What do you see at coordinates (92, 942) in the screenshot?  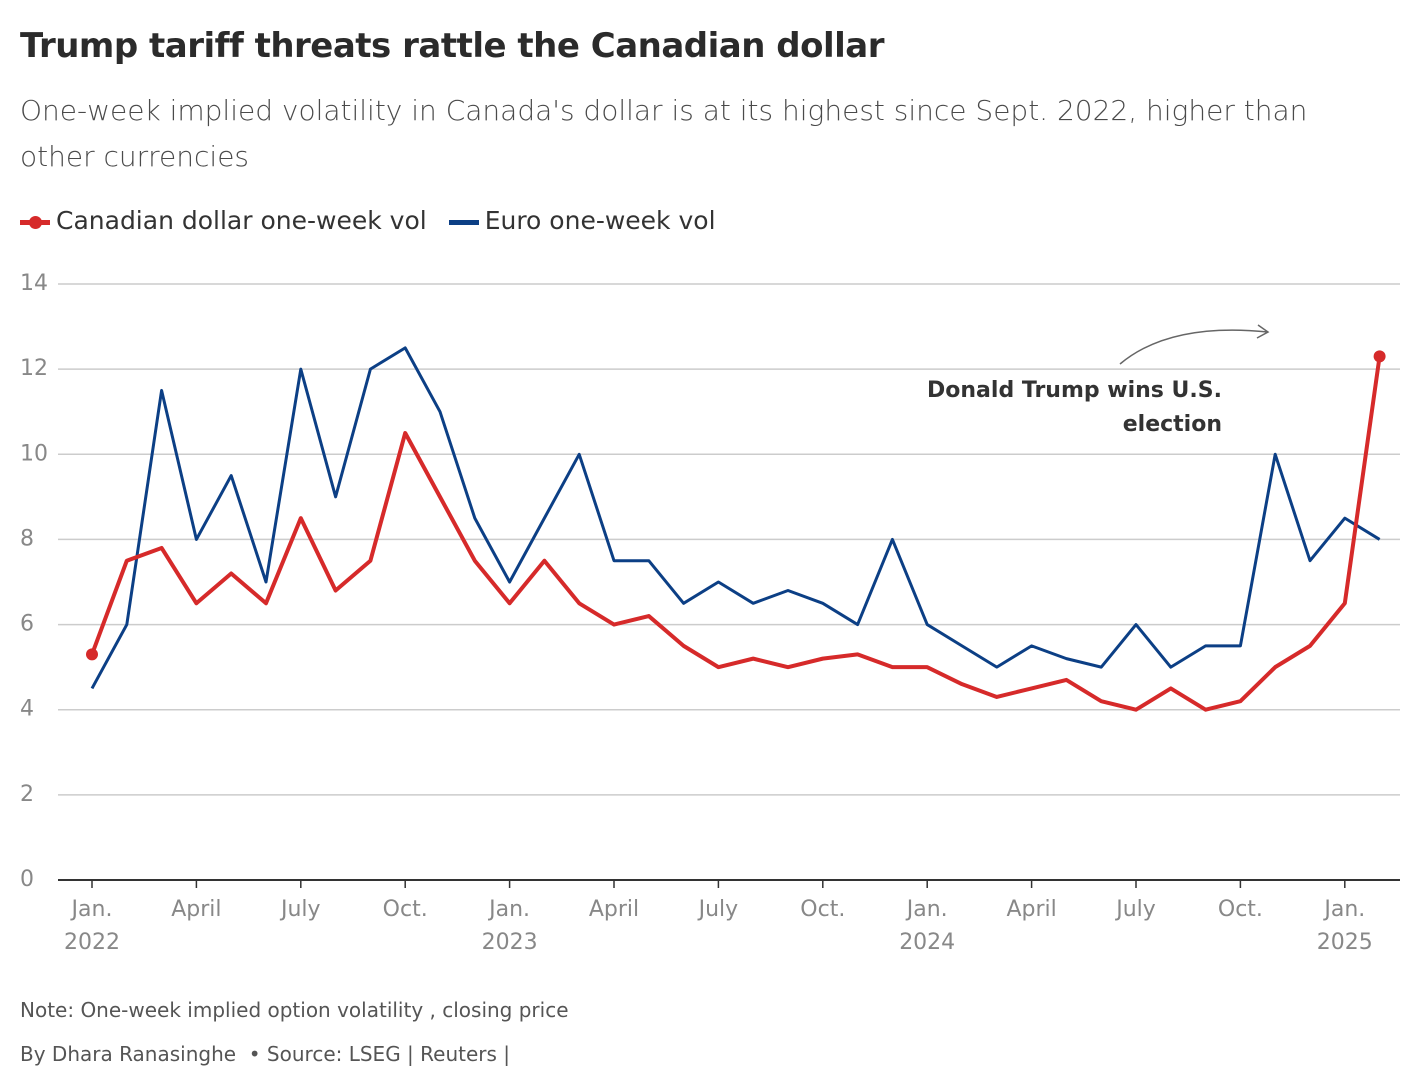 I see `x-tick-year: 2022` at bounding box center [92, 942].